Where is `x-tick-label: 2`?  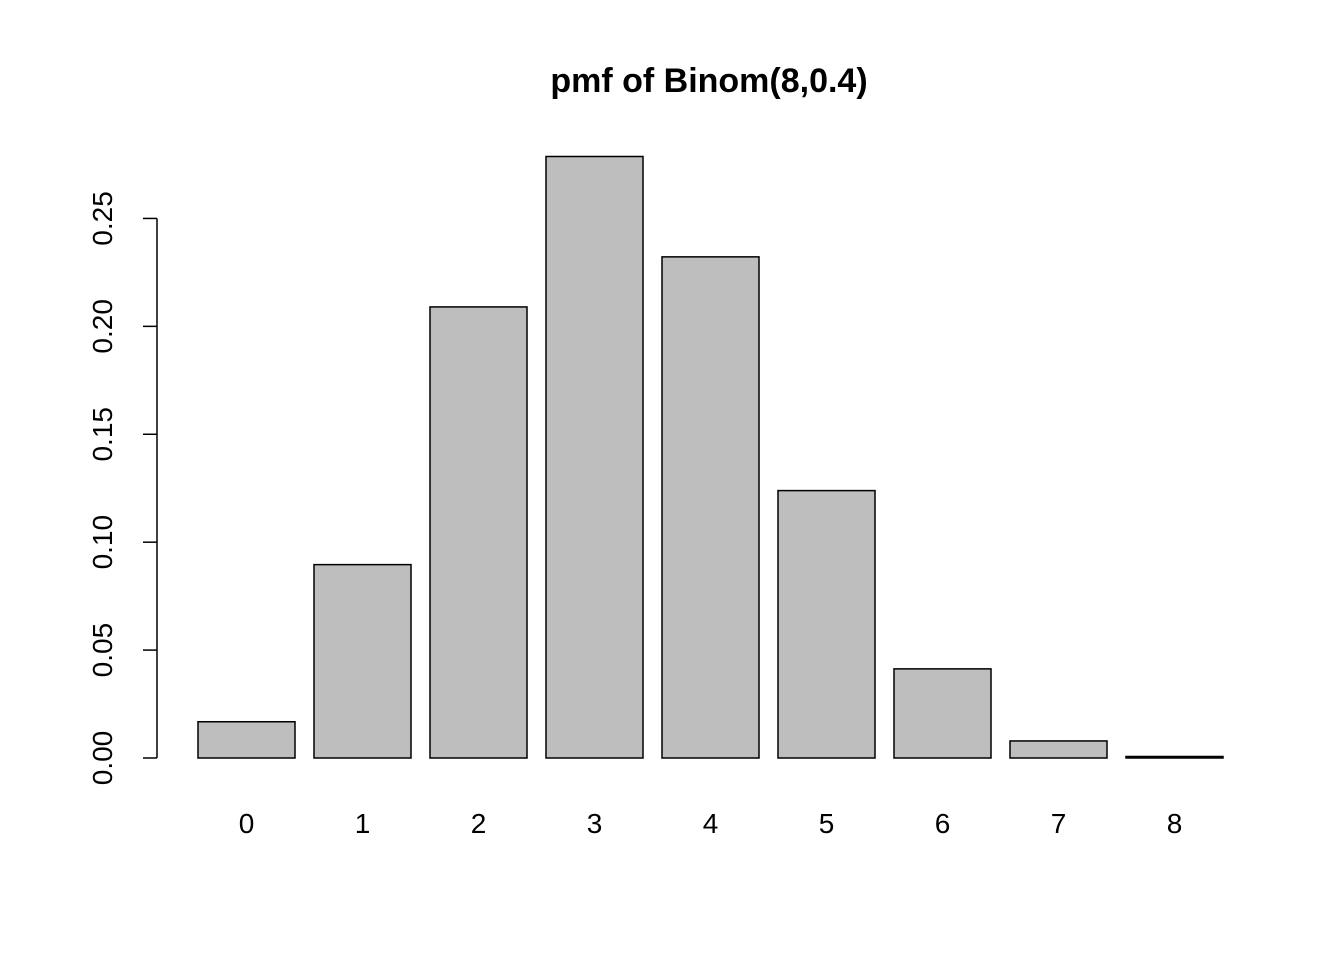
x-tick-label: 2 is located at coordinates (479, 823).